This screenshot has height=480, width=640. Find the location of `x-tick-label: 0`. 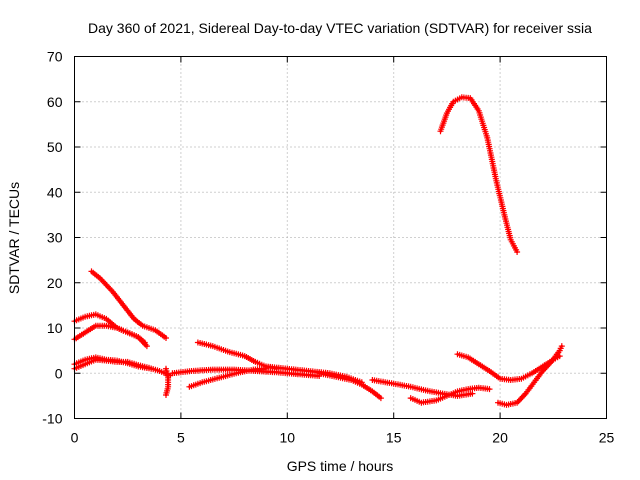

x-tick-label: 0 is located at coordinates (75, 438).